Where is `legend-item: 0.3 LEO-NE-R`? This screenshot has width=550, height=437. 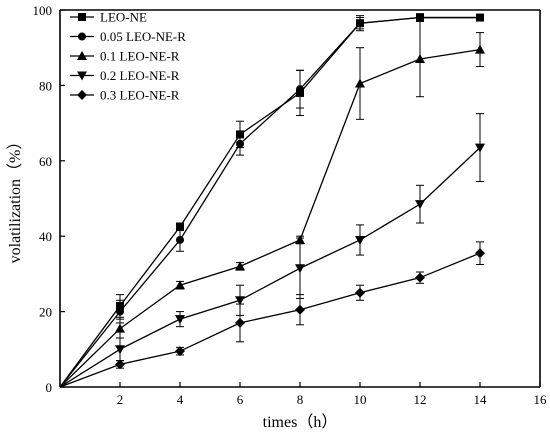 legend-item: 0.3 LEO-NE-R is located at coordinates (125, 95).